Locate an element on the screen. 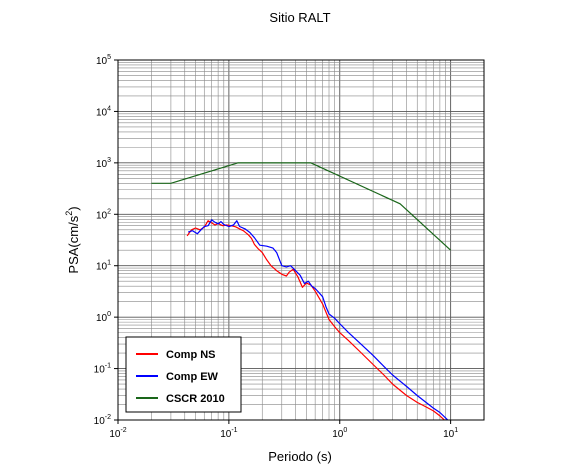 Image resolution: width=586 pixels, height=475 pixels. y-tick-exponent: 2 is located at coordinates (109, 211).